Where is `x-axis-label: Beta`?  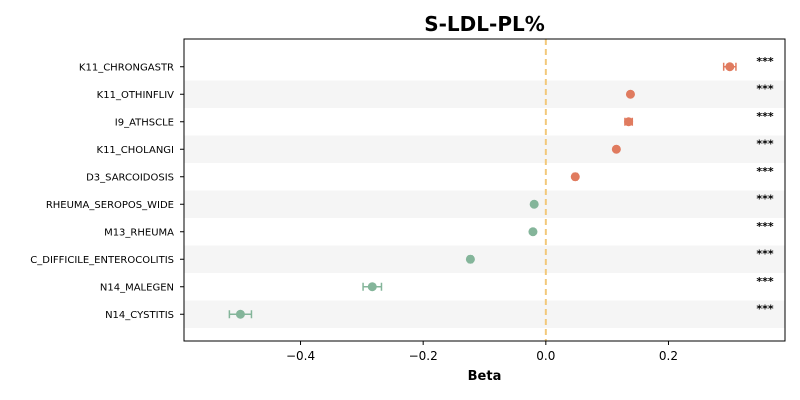 x-axis-label: Beta is located at coordinates (485, 376).